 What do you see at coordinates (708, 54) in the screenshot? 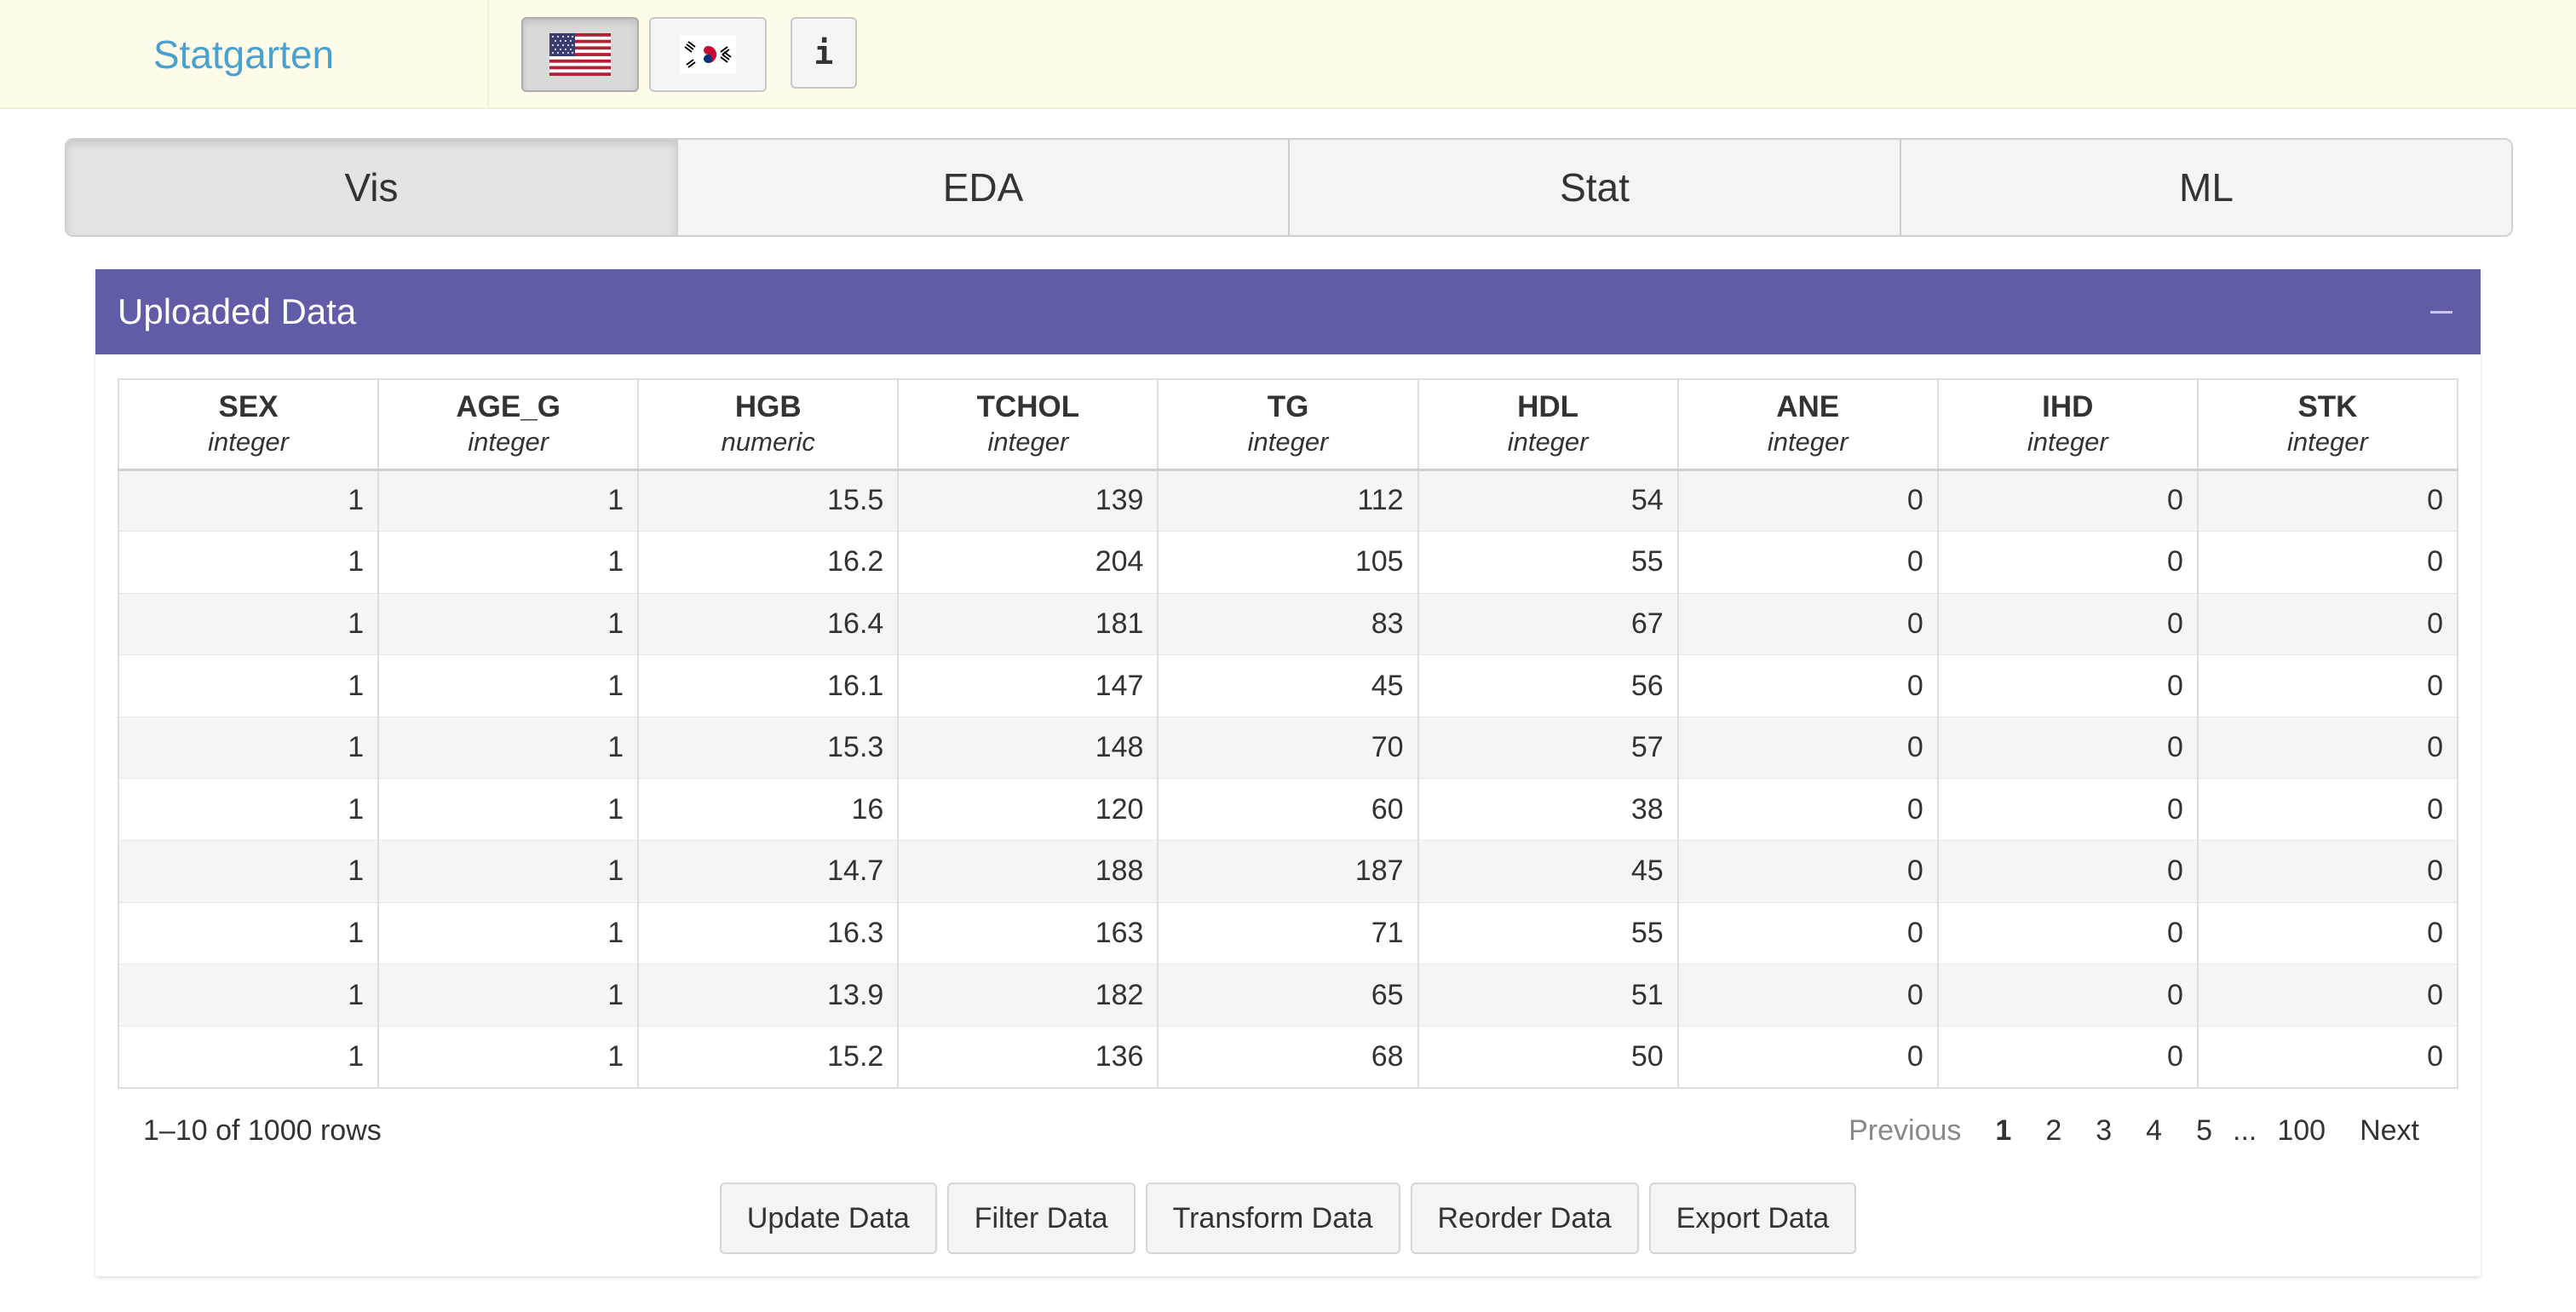
I see `language-korean-button` at bounding box center [708, 54].